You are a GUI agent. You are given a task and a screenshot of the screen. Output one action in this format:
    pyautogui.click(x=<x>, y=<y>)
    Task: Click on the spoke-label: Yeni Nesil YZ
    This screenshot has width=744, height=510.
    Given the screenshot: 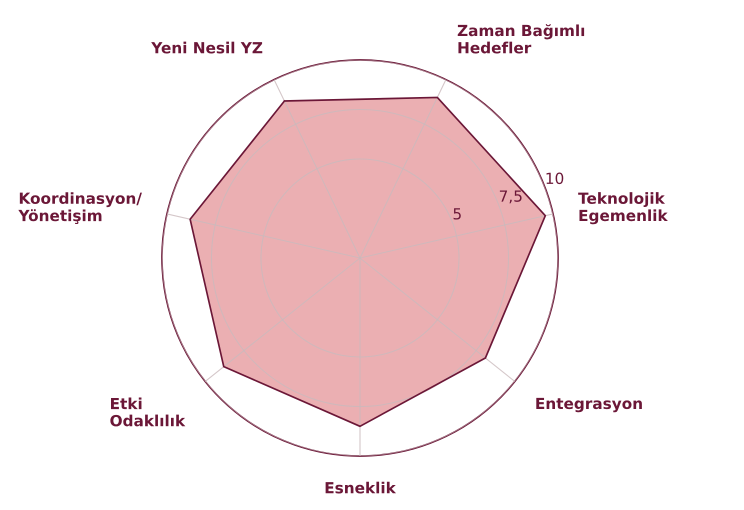 What is the action you would take?
    pyautogui.click(x=206, y=48)
    